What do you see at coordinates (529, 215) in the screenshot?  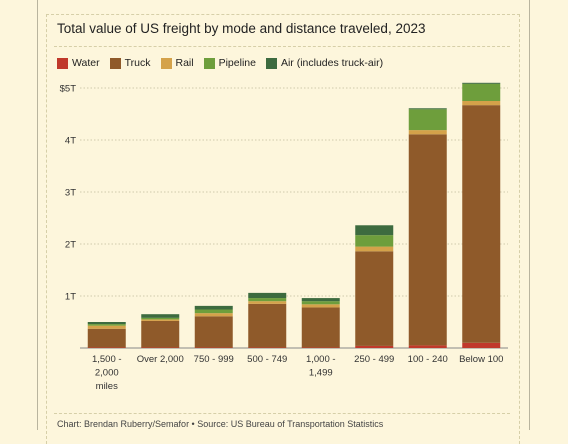 I see `frame-right-line` at bounding box center [529, 215].